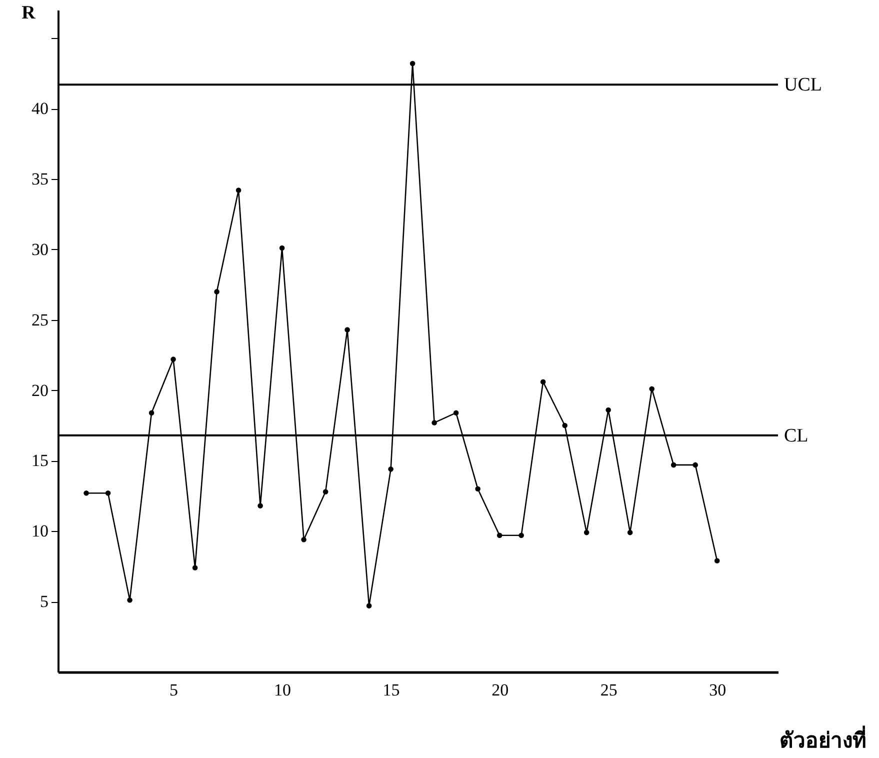  What do you see at coordinates (803, 85) in the screenshot?
I see `ref-line-label: UCL` at bounding box center [803, 85].